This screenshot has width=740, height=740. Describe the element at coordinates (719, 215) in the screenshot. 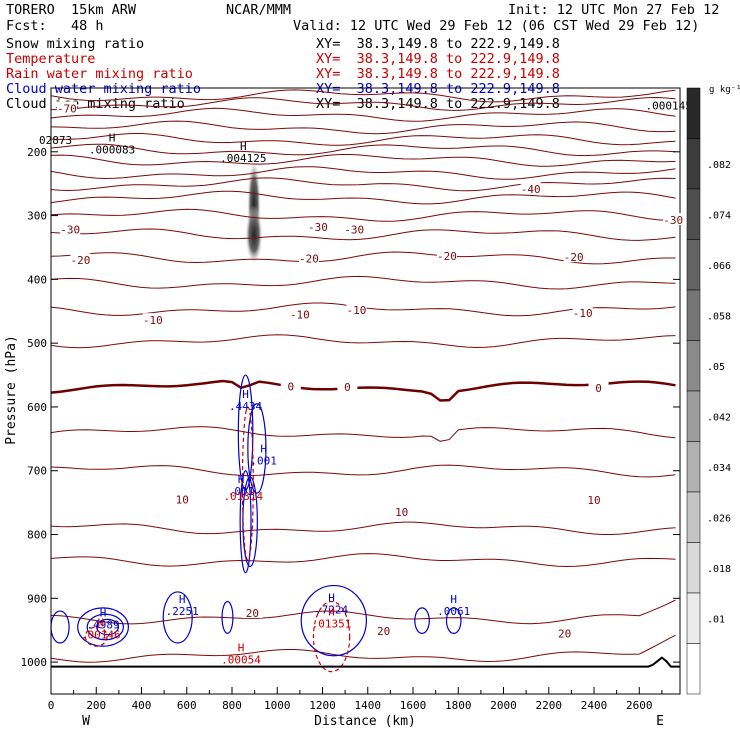

I see `colorbar-tick-label: .074` at that location.